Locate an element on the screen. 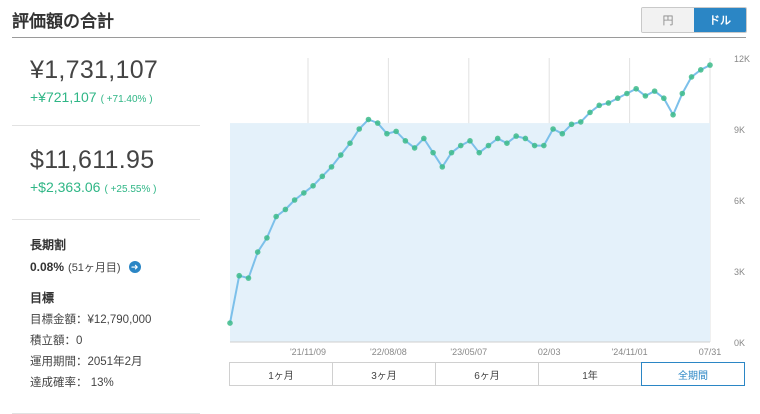  goal-row: 積立額：0 is located at coordinates (56, 341).